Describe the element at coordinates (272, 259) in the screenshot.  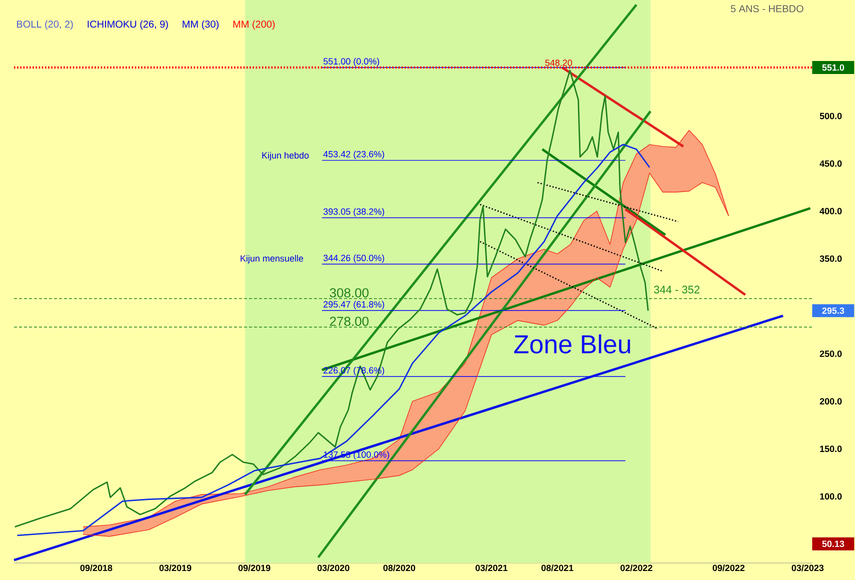
I see `annotation: Kijun mensuelle` at that location.